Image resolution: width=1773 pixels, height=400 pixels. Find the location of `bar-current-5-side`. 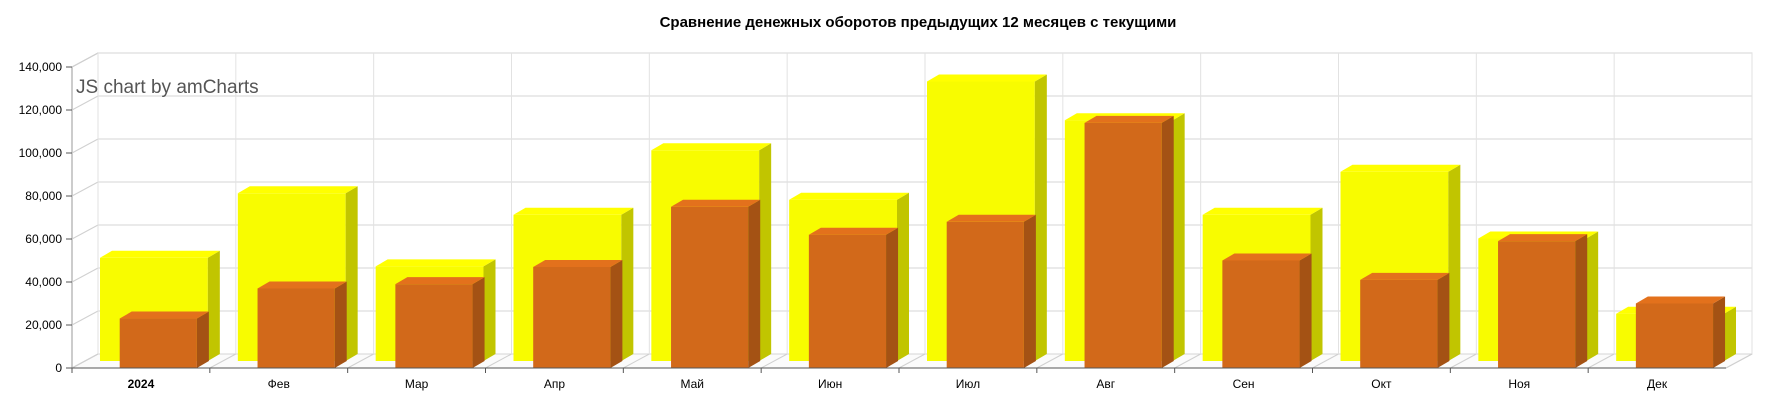

bar-current-5-side is located at coordinates (892, 297).